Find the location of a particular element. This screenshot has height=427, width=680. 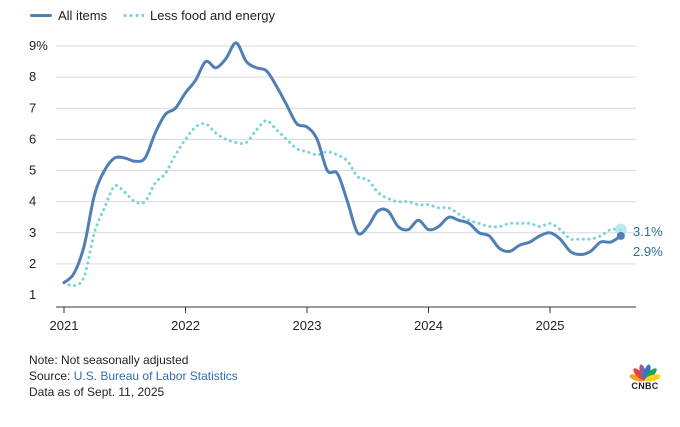

legend-item-all-items: All items is located at coordinates (68, 15).